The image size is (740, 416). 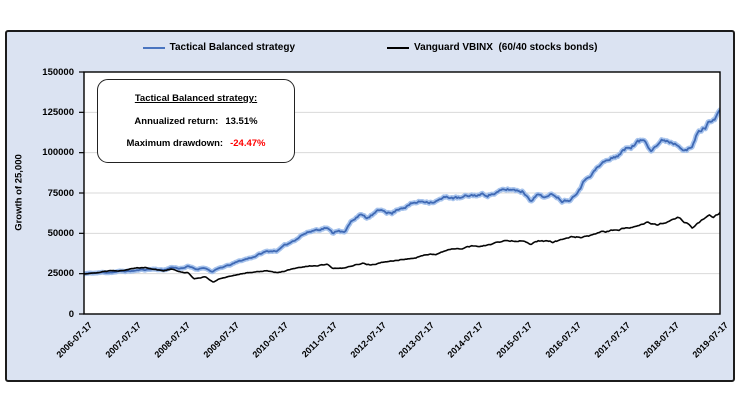 I want to click on y-tick-label: 75000, so click(x=60, y=193).